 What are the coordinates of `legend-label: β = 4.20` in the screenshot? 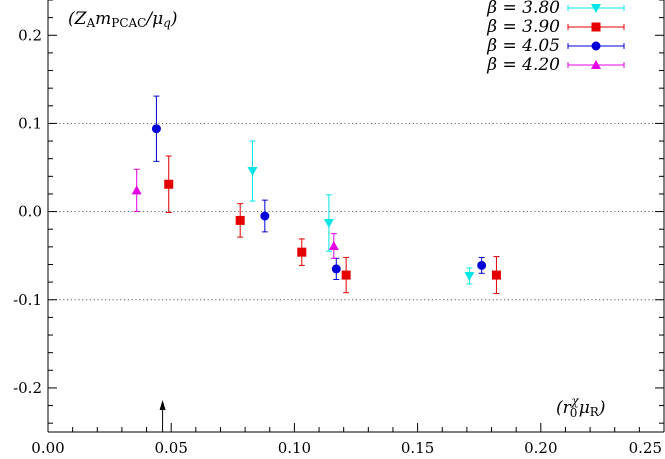 It's located at (523, 65).